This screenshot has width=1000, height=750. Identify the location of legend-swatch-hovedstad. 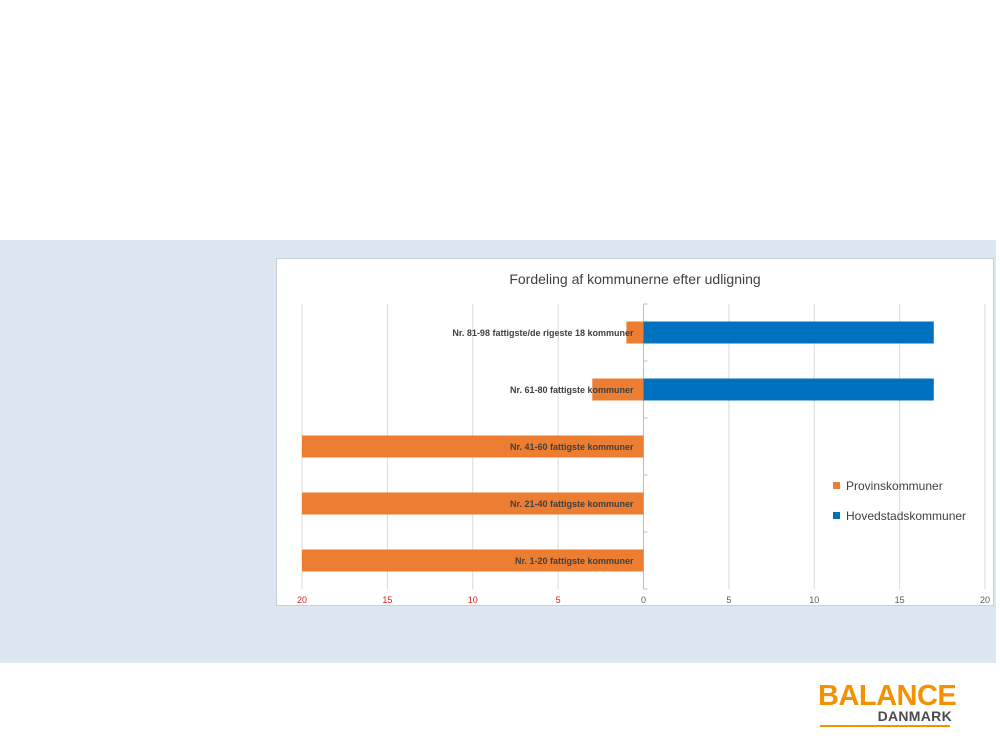
(836, 515).